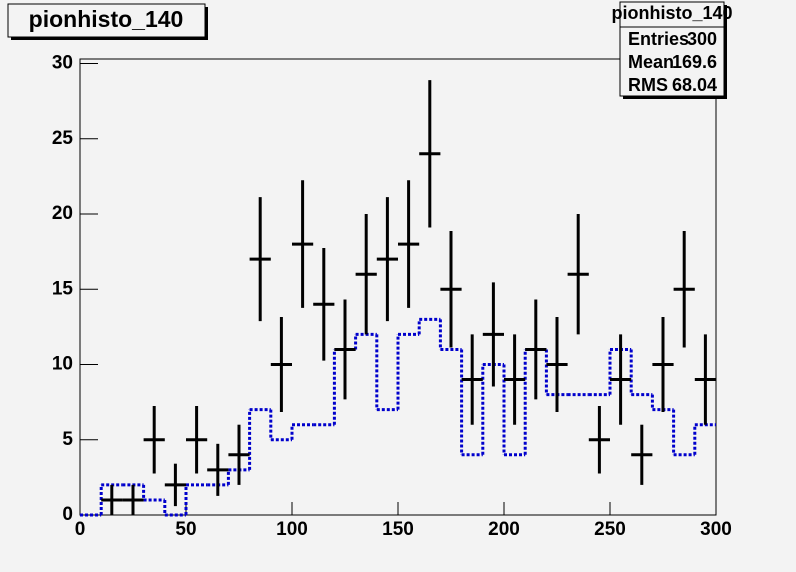 The image size is (796, 572). What do you see at coordinates (716, 529) in the screenshot?
I see `x-tick-label: 300` at bounding box center [716, 529].